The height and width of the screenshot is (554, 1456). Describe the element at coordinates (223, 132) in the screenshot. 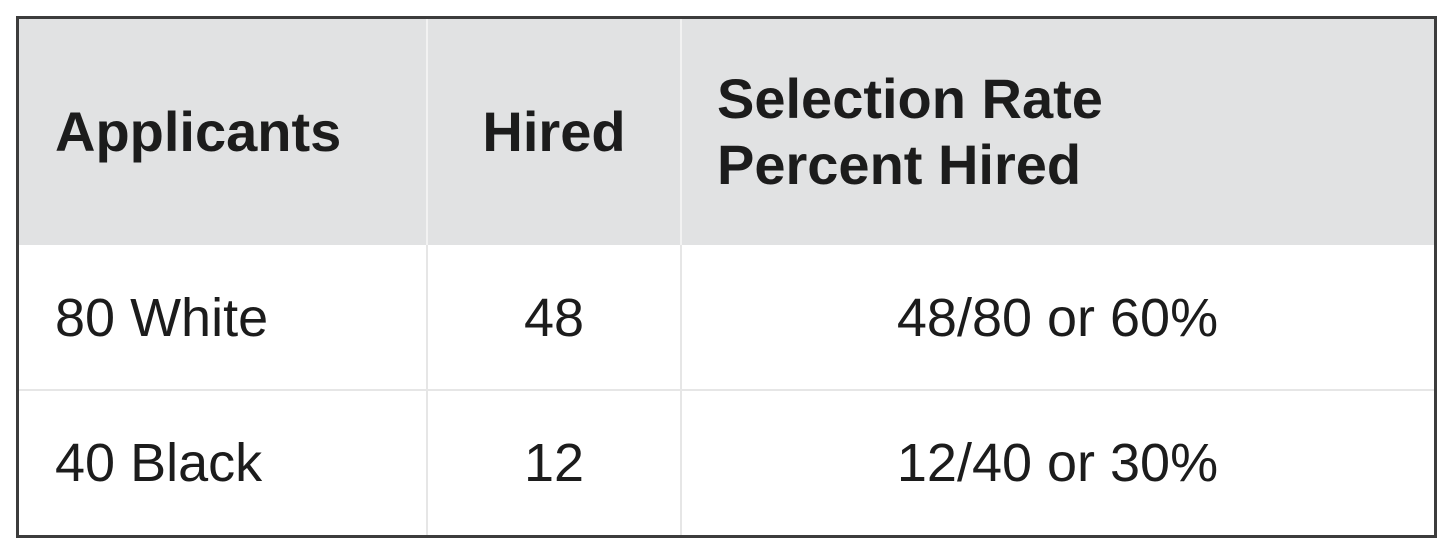

I see `header-cell: Applicants` at that location.